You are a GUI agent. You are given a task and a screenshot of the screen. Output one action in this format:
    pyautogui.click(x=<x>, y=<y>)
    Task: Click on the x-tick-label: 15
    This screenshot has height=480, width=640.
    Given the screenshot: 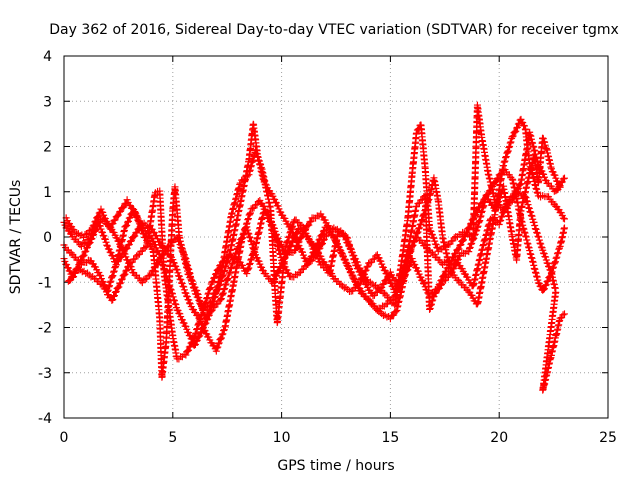 What is the action you would take?
    pyautogui.click(x=390, y=438)
    